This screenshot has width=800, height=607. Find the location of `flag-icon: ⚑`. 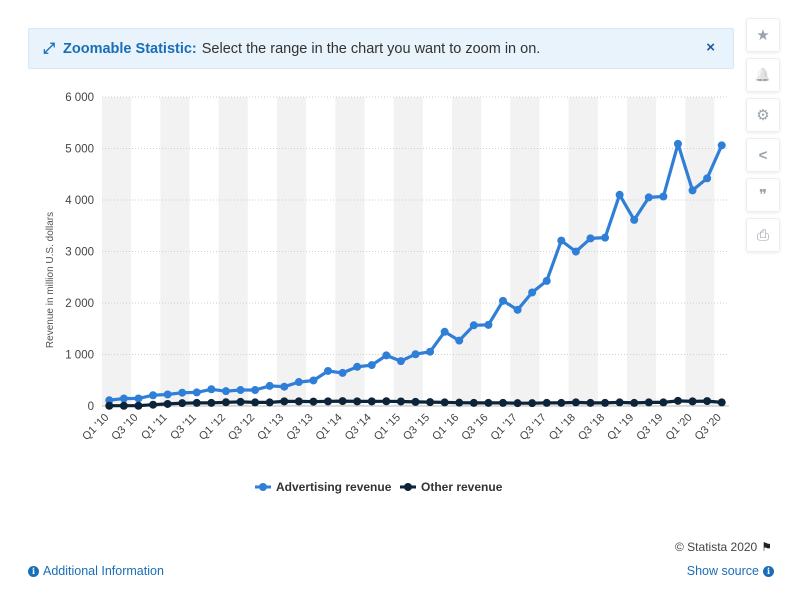

flag-icon: ⚑ is located at coordinates (766, 547).